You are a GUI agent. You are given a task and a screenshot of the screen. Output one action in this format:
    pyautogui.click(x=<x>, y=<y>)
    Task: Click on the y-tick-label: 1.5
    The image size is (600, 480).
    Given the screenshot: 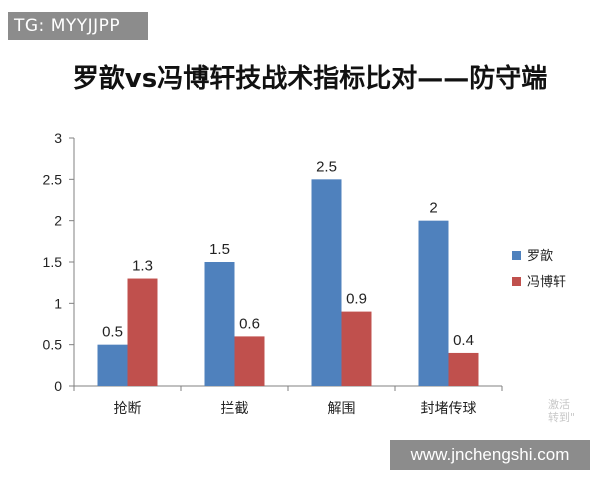 What is the action you would take?
    pyautogui.click(x=53, y=262)
    